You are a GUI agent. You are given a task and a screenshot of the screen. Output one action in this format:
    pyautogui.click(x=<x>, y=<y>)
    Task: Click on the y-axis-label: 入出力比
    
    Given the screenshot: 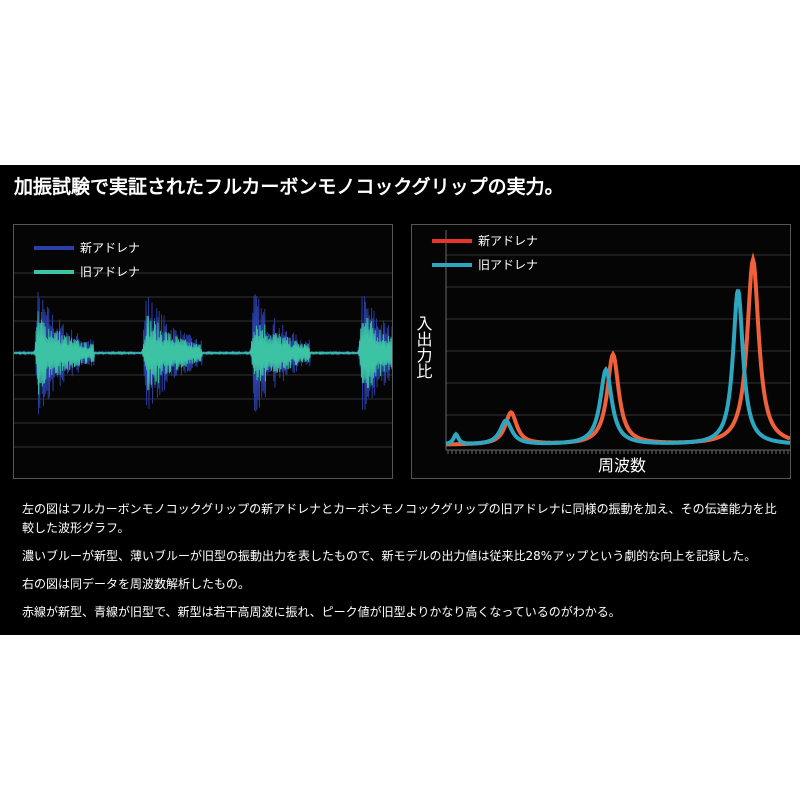 What is the action you would take?
    pyautogui.click(x=423, y=347)
    